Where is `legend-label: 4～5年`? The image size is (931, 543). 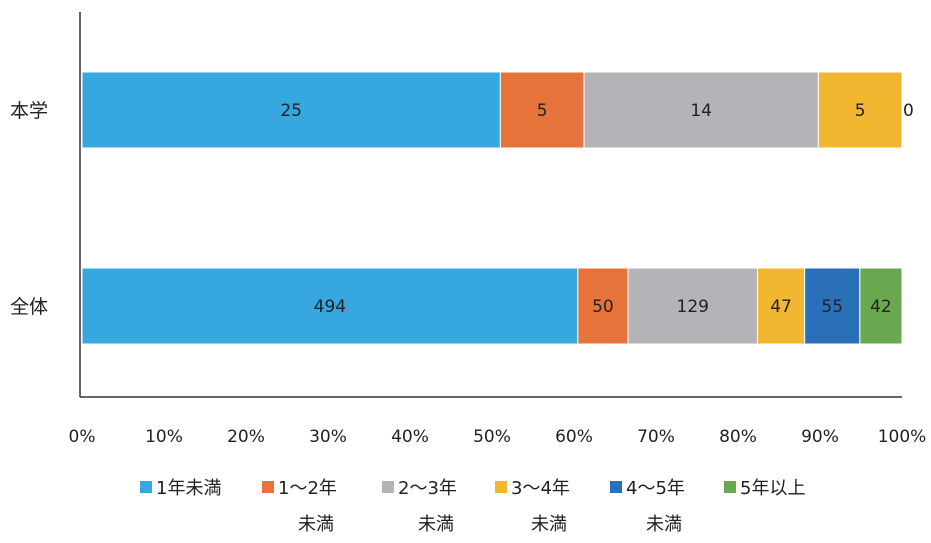
legend-label: 4～5年 is located at coordinates (655, 488).